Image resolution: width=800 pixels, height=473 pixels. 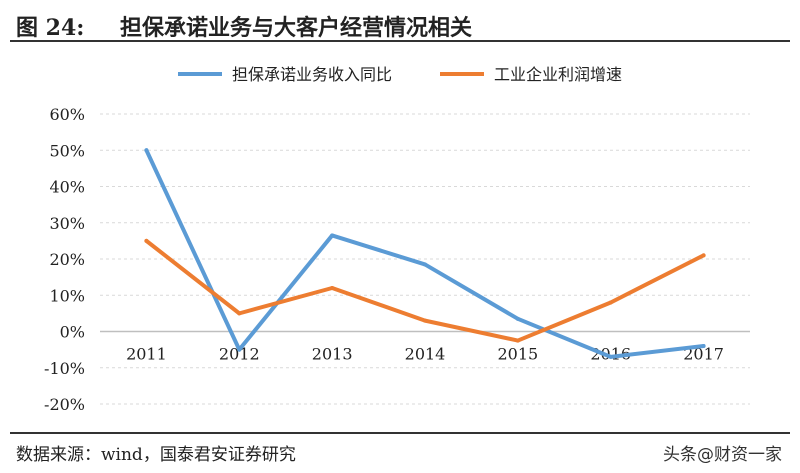 What do you see at coordinates (146, 354) in the screenshot?
I see `x-tick-label: 2011` at bounding box center [146, 354].